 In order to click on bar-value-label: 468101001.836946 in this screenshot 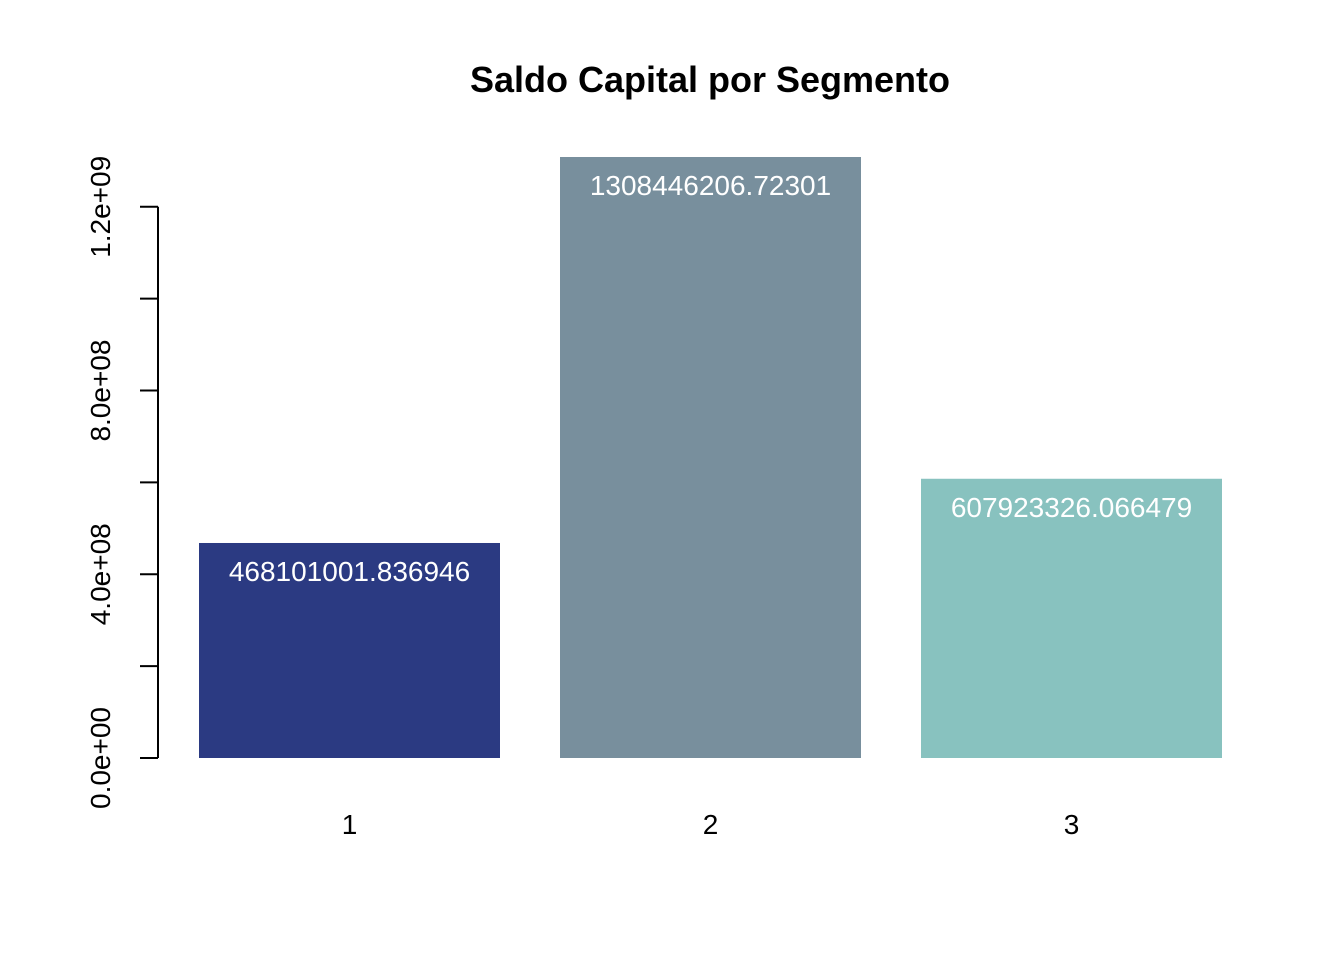, I will do `click(349, 571)`.